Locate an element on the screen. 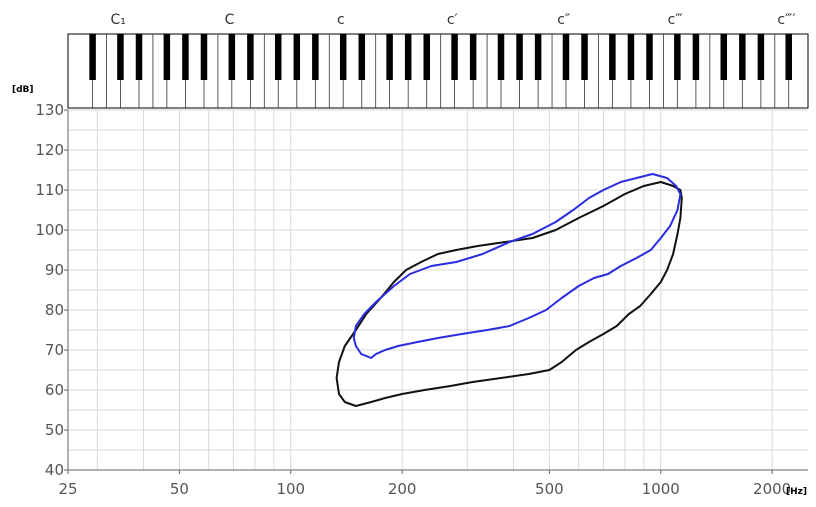 This screenshot has height=507, width=816. x-tick-label: 1000 is located at coordinates (661, 489).